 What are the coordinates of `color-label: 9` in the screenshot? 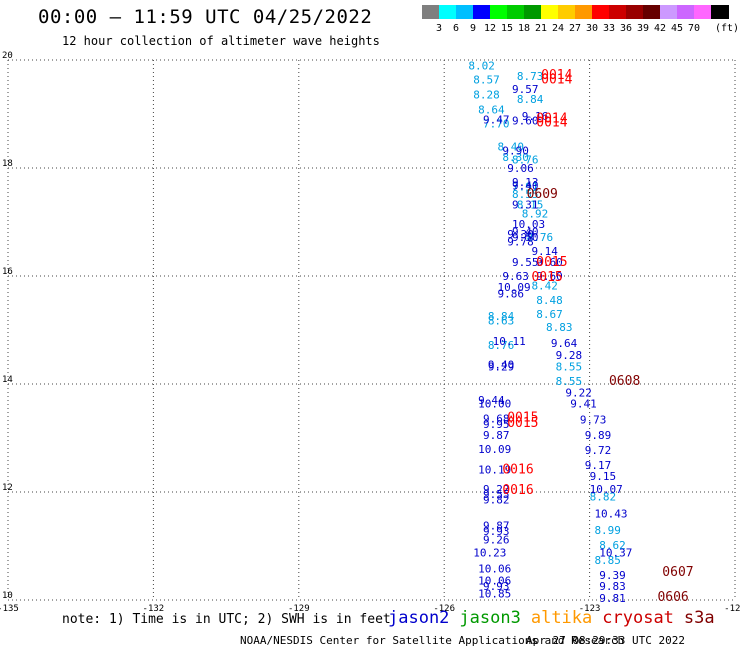 It's located at (473, 28).